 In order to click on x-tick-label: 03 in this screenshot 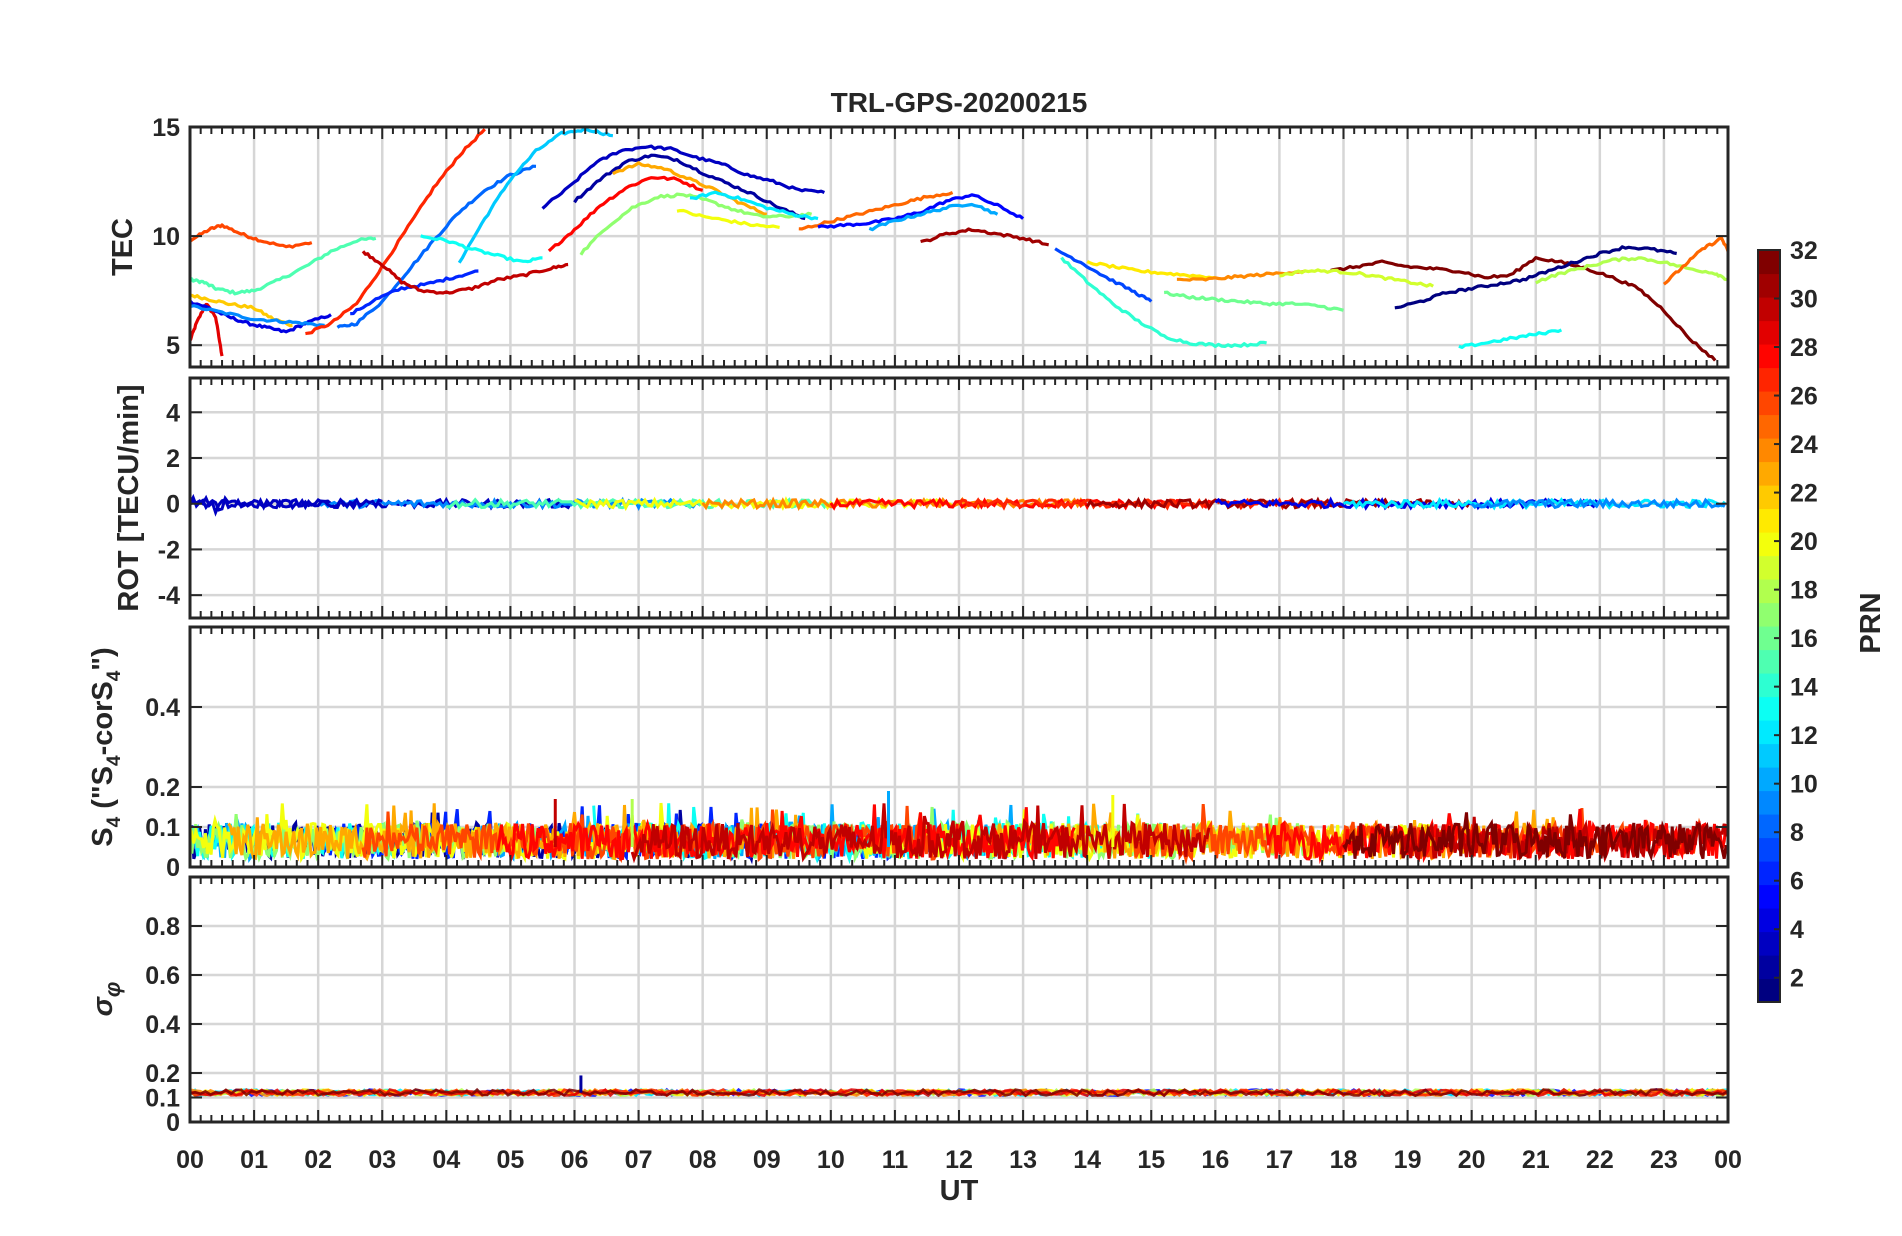, I will do `click(382, 1160)`.